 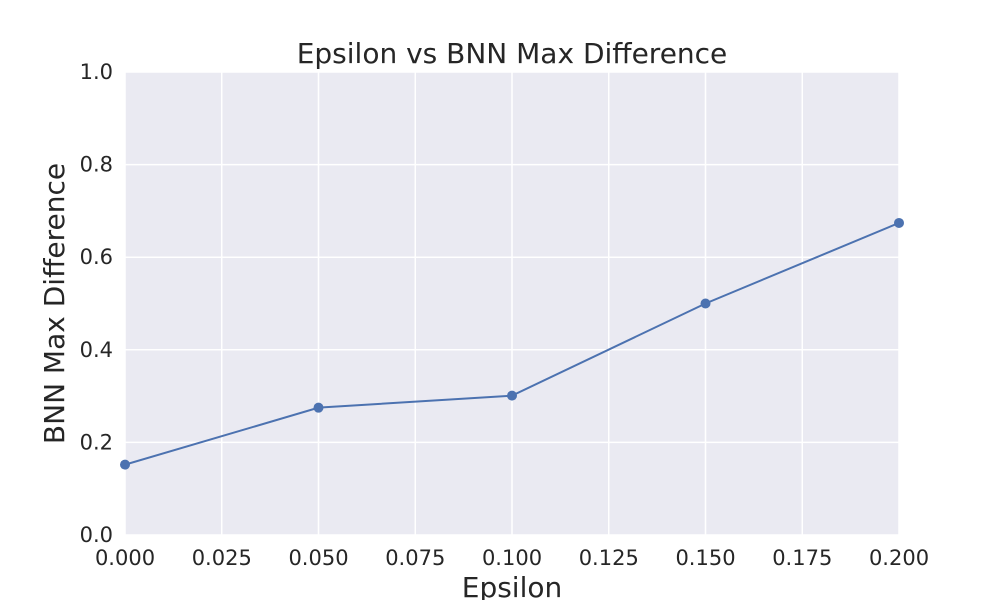 What do you see at coordinates (54, 303) in the screenshot?
I see `y-axis-label: BNN Max Difference` at bounding box center [54, 303].